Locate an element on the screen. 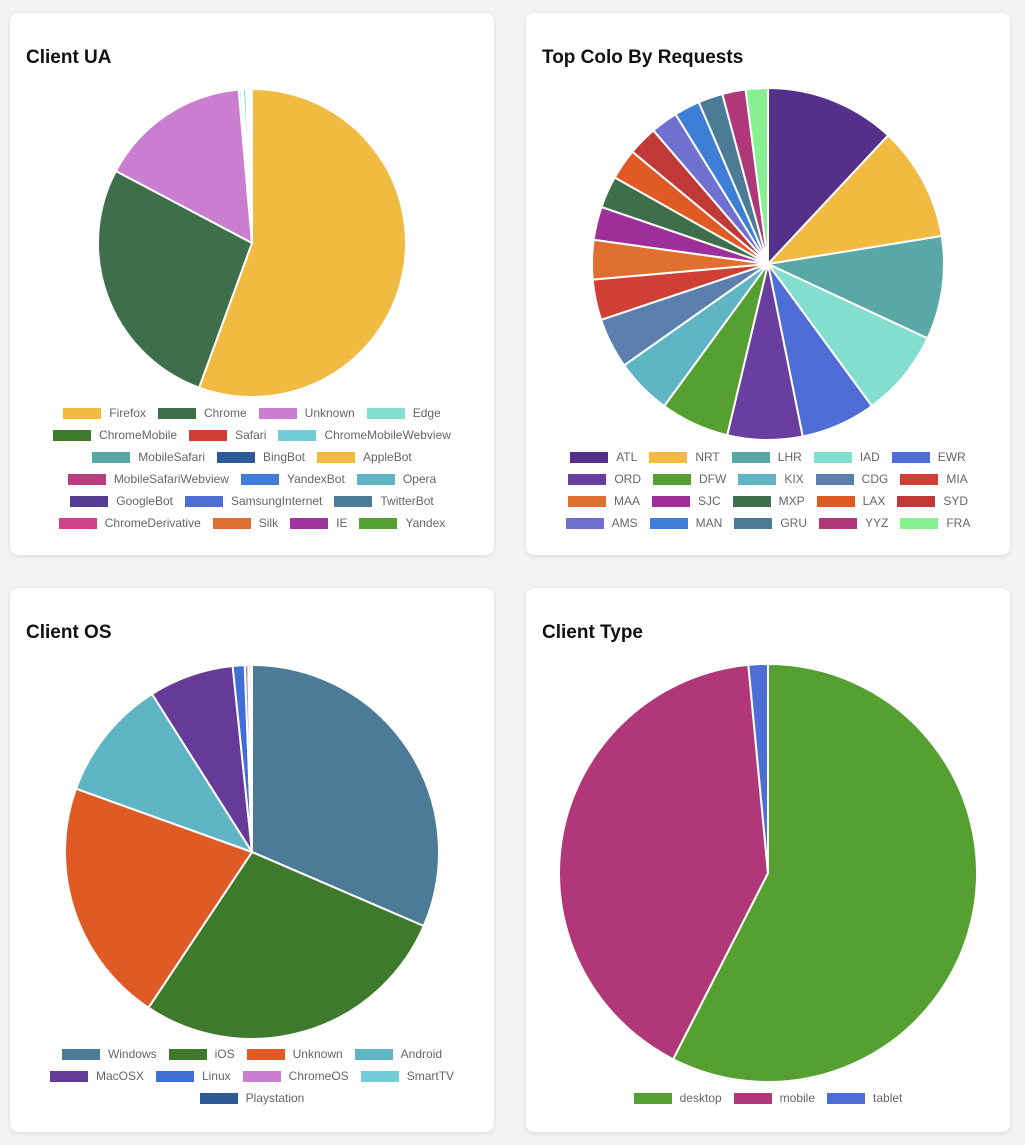 Image resolution: width=1025 pixels, height=1145 pixels. legend-item-cdg: CDG is located at coordinates (852, 479).